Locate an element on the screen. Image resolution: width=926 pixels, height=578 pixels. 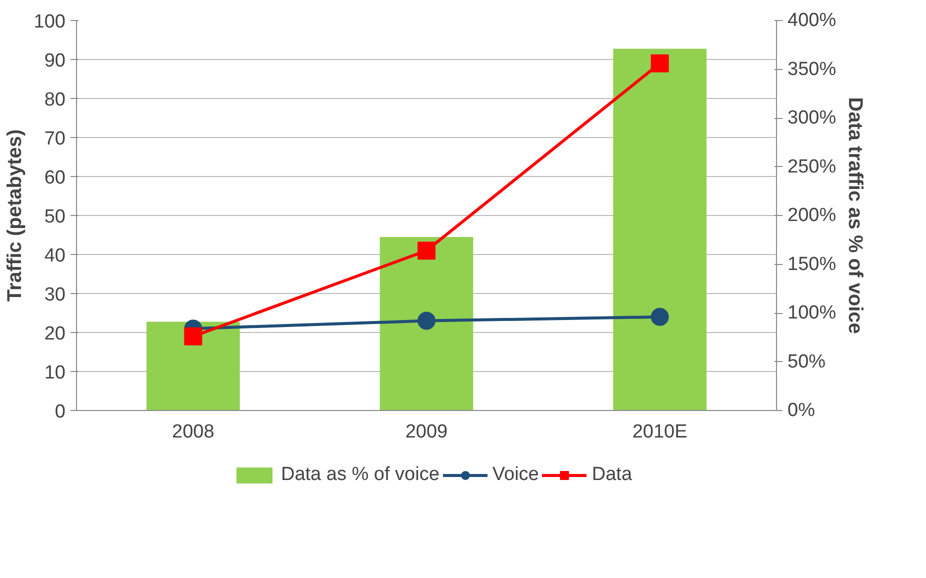
legend-label: Data is located at coordinates (612, 475).